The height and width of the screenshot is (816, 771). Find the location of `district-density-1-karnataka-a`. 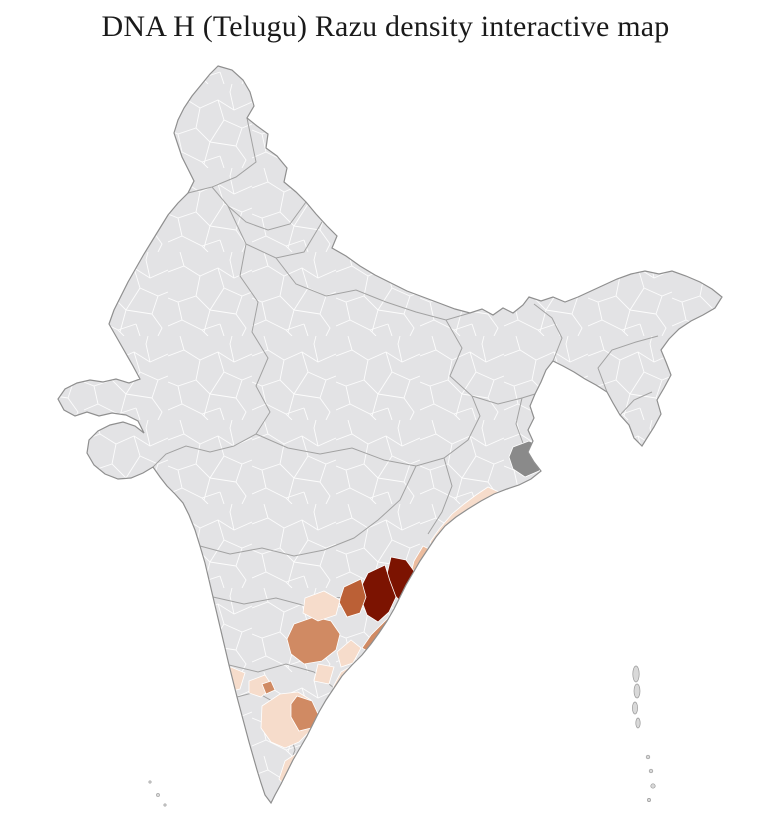

district-density-1-karnataka-a is located at coordinates (228, 680).